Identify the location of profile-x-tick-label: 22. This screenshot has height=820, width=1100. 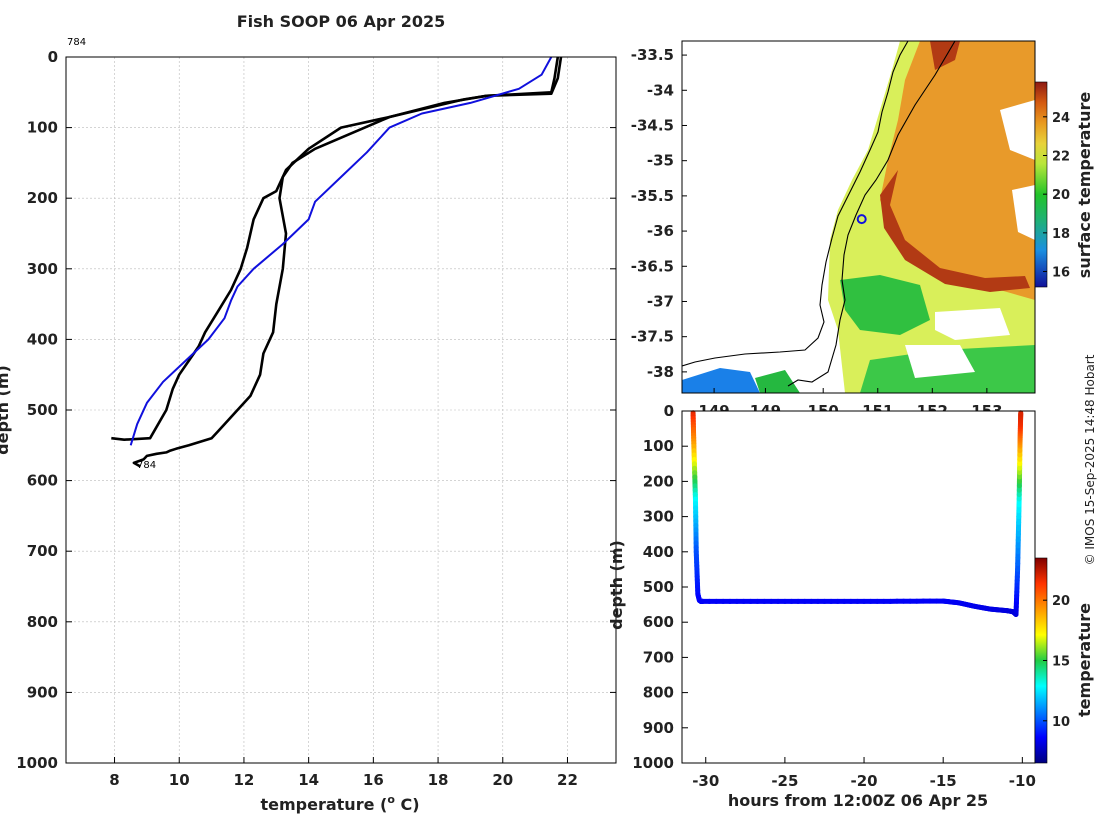
(567, 780).